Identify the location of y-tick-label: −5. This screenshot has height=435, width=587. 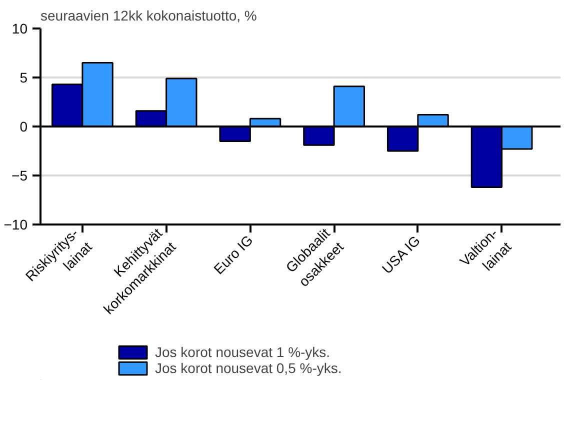
(20, 176).